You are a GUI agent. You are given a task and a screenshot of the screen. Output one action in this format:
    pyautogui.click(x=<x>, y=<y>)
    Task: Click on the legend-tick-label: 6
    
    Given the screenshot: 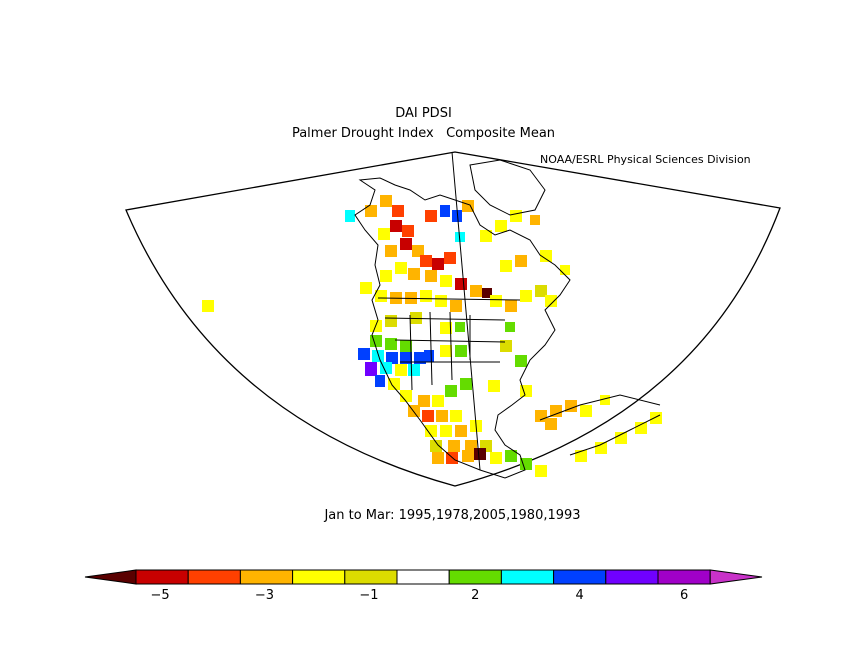 What is the action you would take?
    pyautogui.click(x=684, y=595)
    